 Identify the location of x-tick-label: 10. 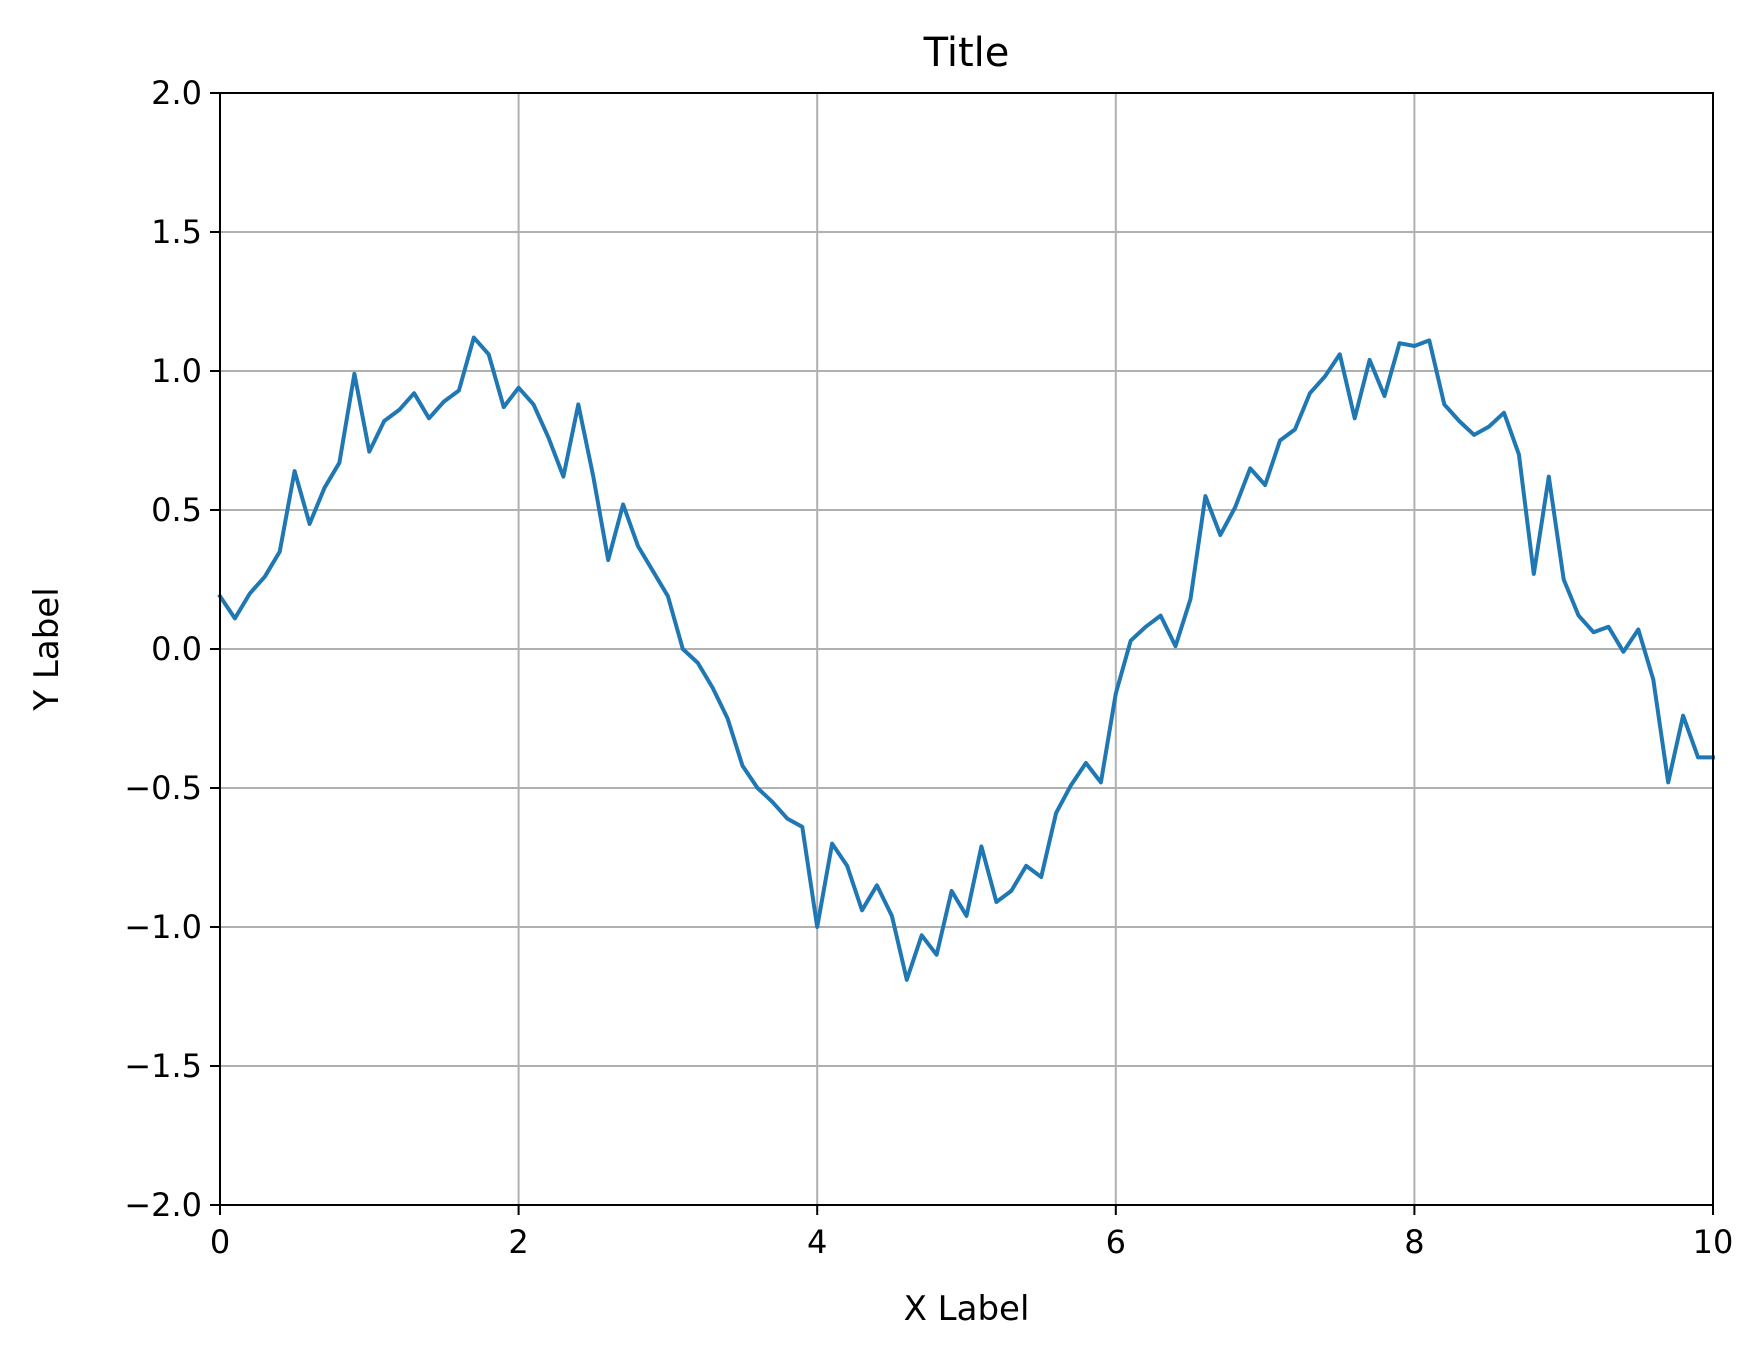
(1713, 1242).